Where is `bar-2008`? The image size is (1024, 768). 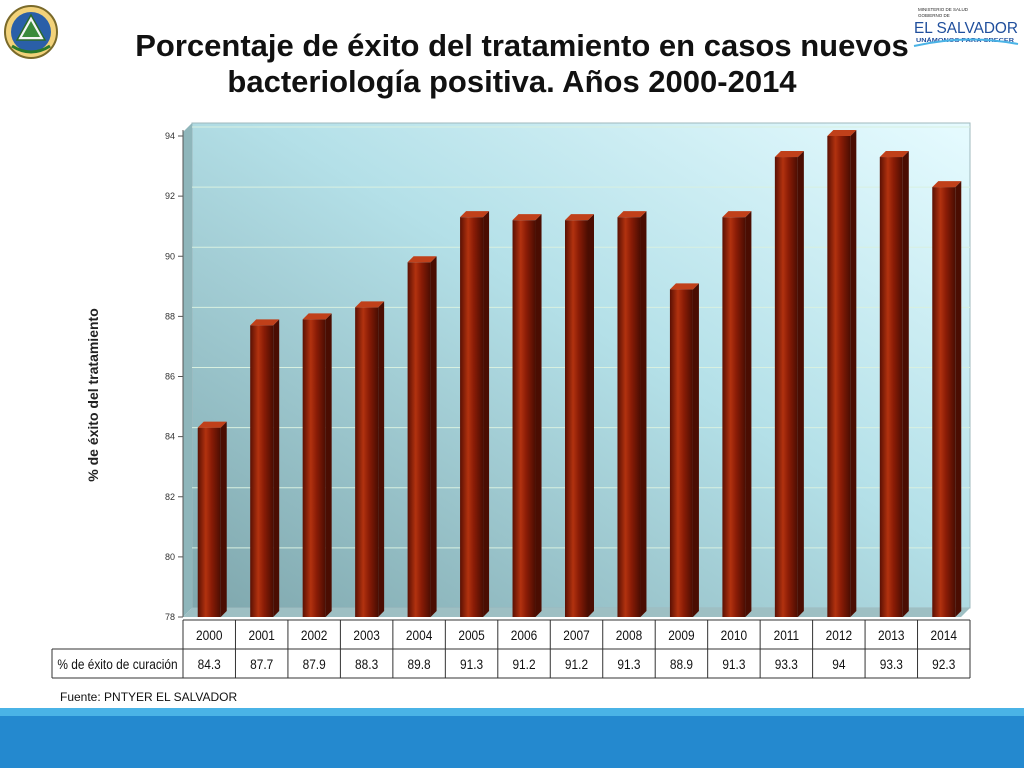 bar-2008 is located at coordinates (632, 414).